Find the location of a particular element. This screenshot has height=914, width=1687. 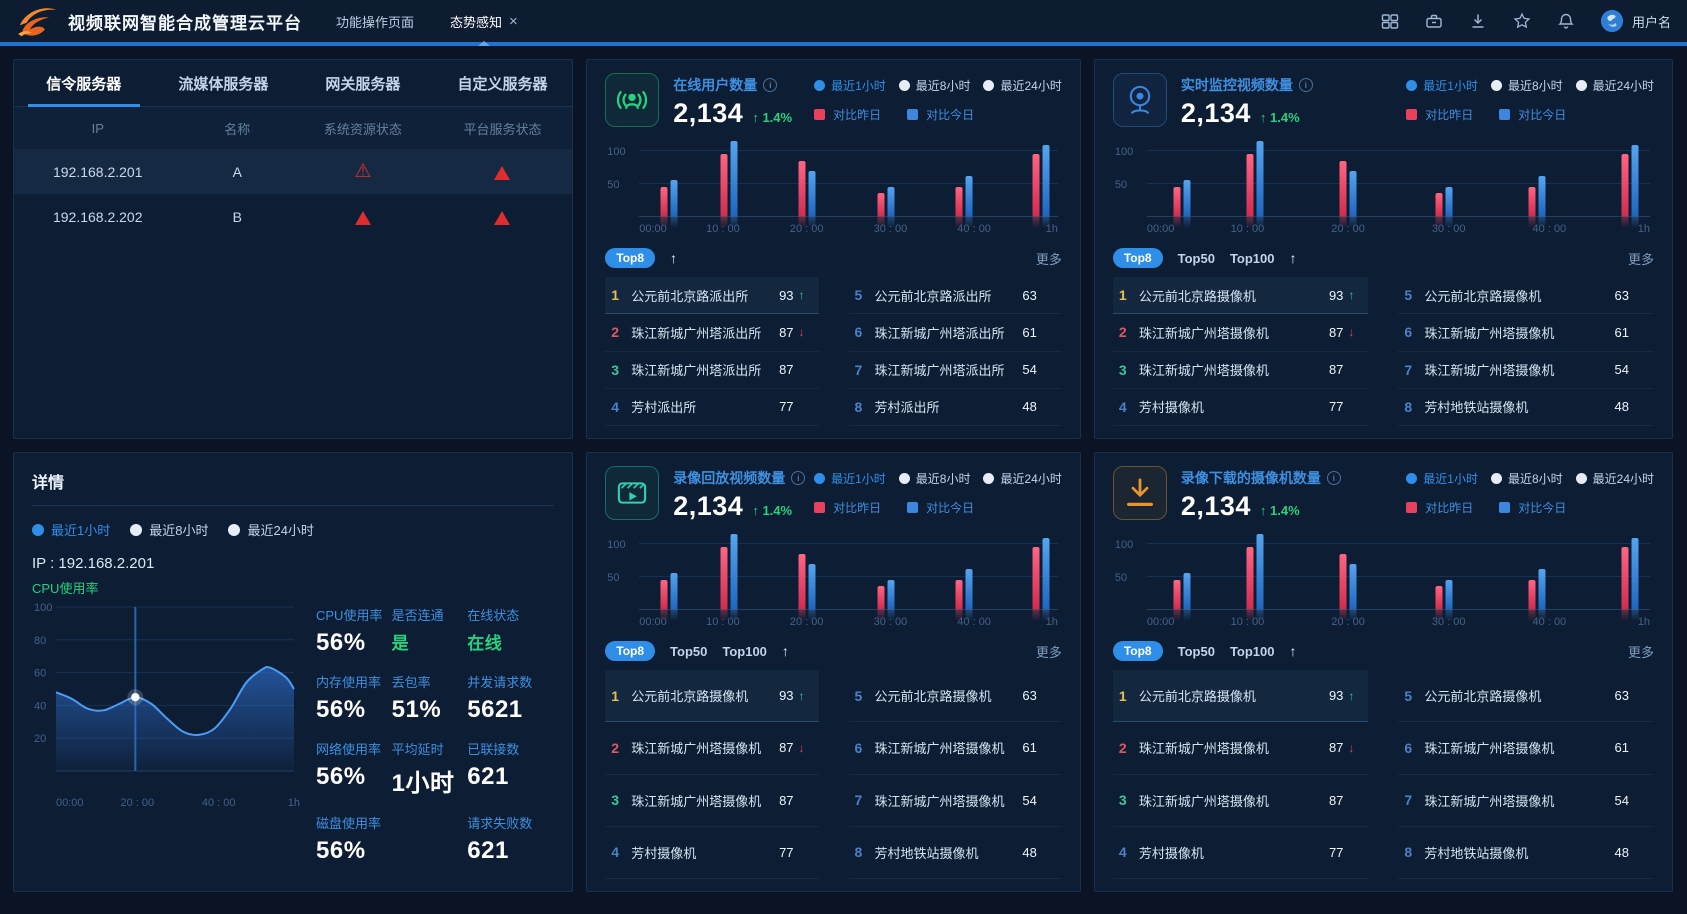

server-tab-2: 网关服务器 is located at coordinates (363, 84).